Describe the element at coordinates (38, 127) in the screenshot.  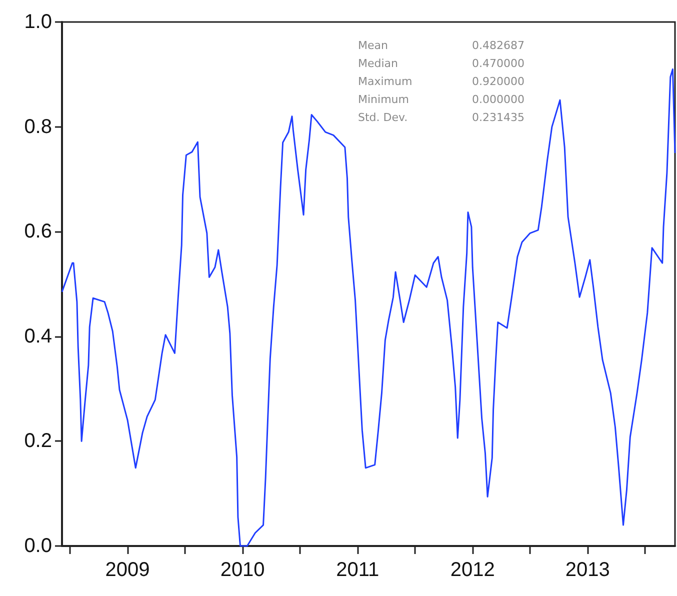
I see `y-tick-label: 0.8` at that location.